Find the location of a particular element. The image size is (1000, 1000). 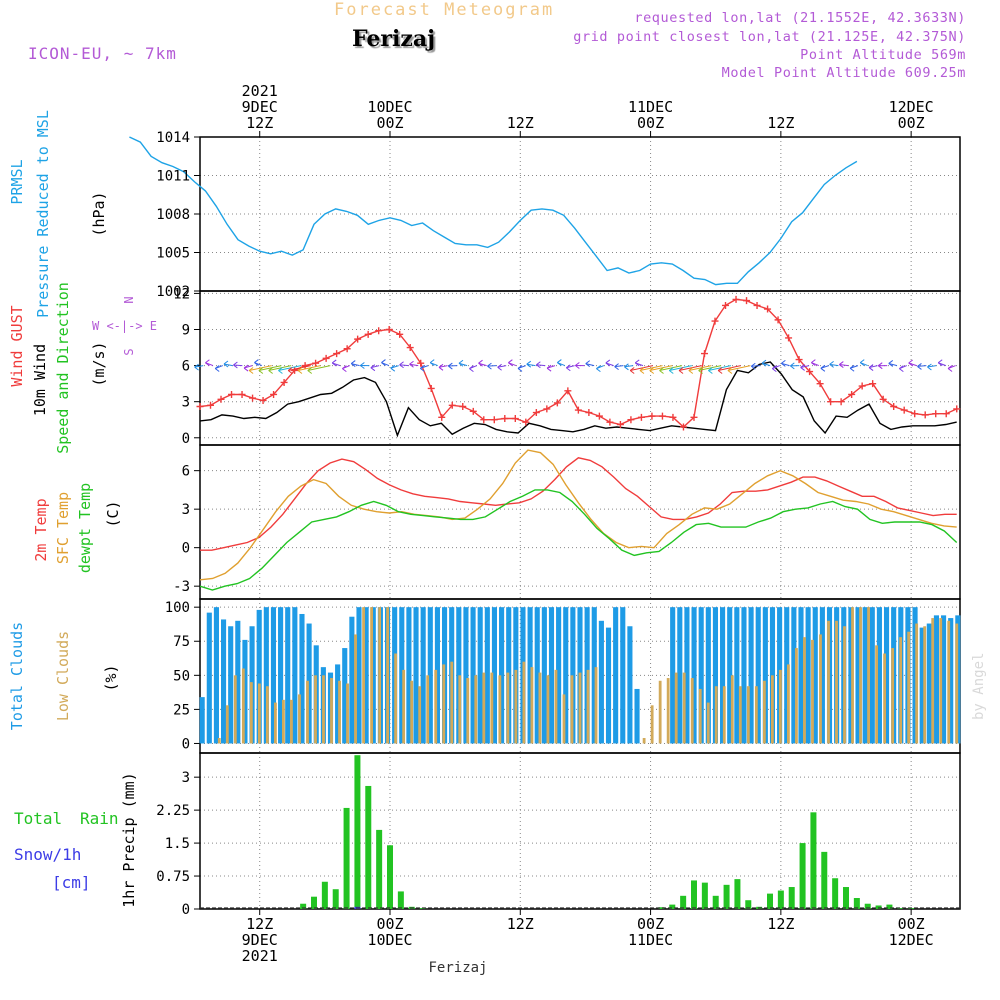

precip-rain-label: Rain is located at coordinates (99, 818).